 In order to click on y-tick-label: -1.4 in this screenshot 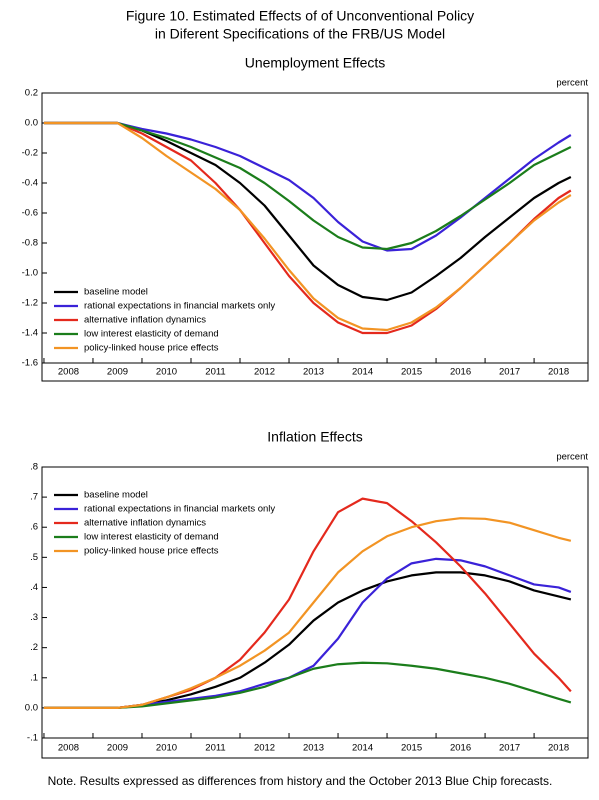, I will do `click(30, 333)`.